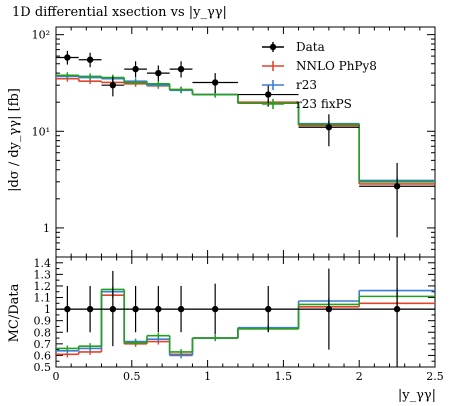 This screenshot has width=450, height=406. I want to click on ratio-y-axis-label: MC/Data, so click(14, 312).